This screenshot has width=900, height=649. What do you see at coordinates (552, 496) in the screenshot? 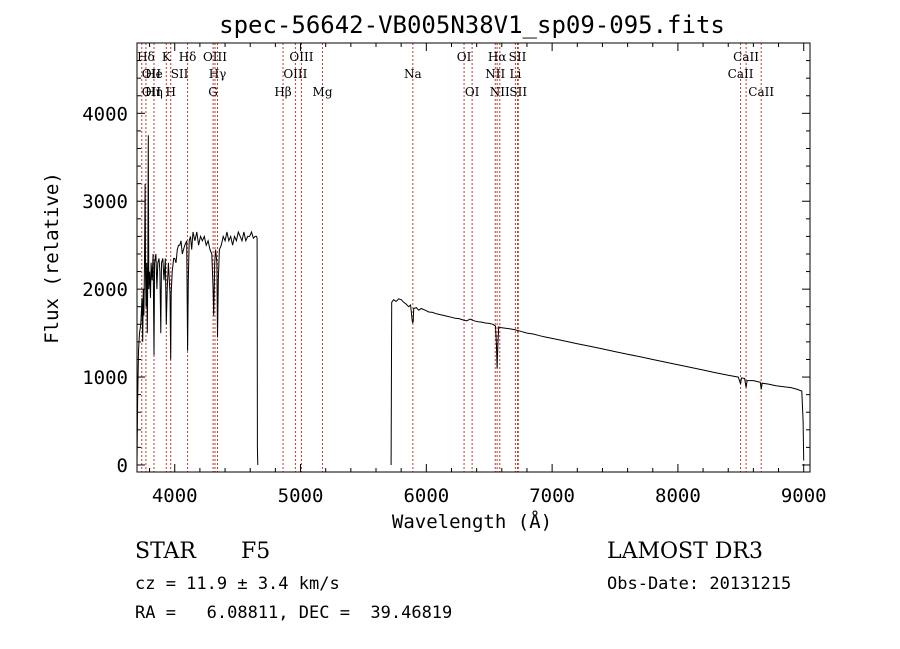
I see `x-tick-label: 7000` at bounding box center [552, 496].